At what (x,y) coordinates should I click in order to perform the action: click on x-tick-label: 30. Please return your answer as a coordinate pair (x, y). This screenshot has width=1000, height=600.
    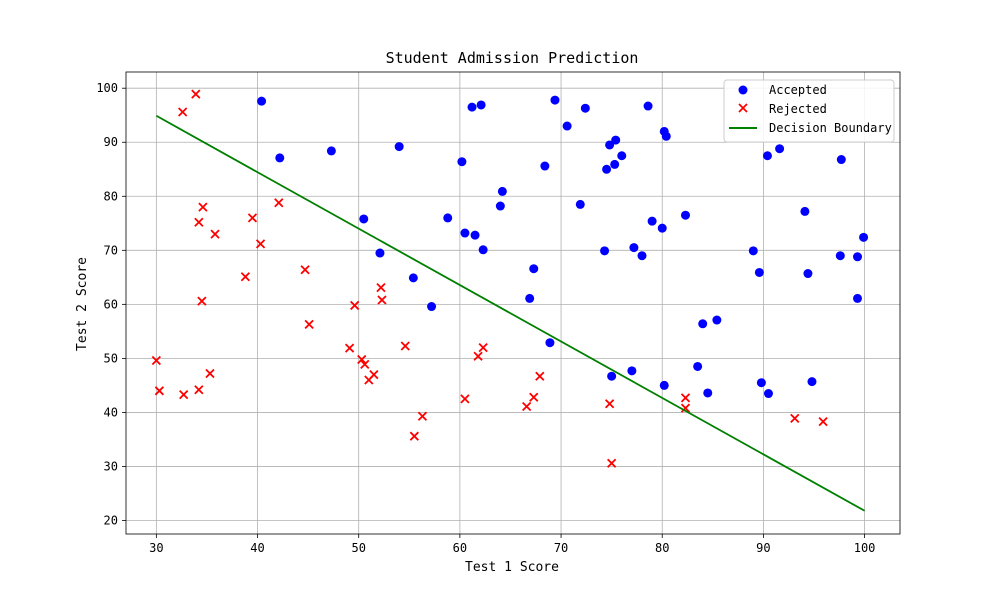
    Looking at the image, I should click on (156, 548).